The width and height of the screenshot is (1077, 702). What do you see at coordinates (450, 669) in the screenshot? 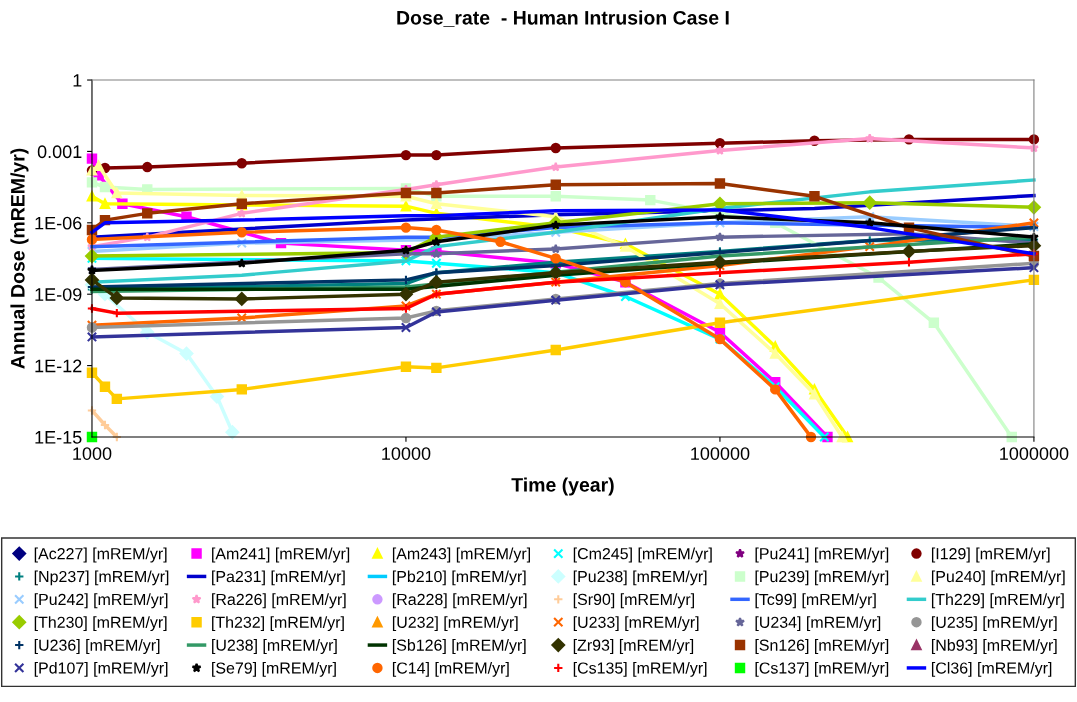
I see `legend-label: [C14] [mREM/yr]` at bounding box center [450, 669].